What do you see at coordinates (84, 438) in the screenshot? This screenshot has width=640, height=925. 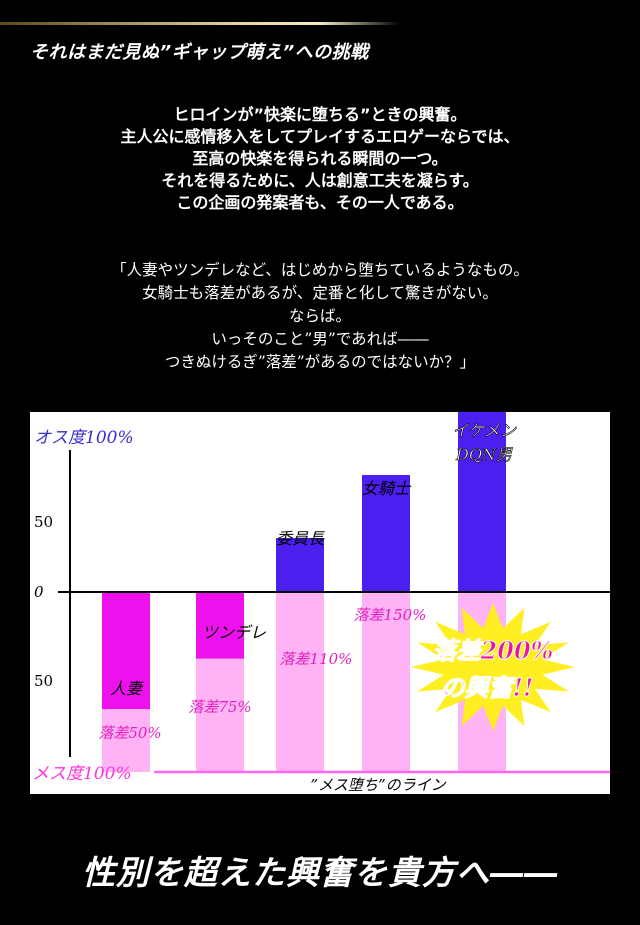 I see `y-top-label: オス度100%` at bounding box center [84, 438].